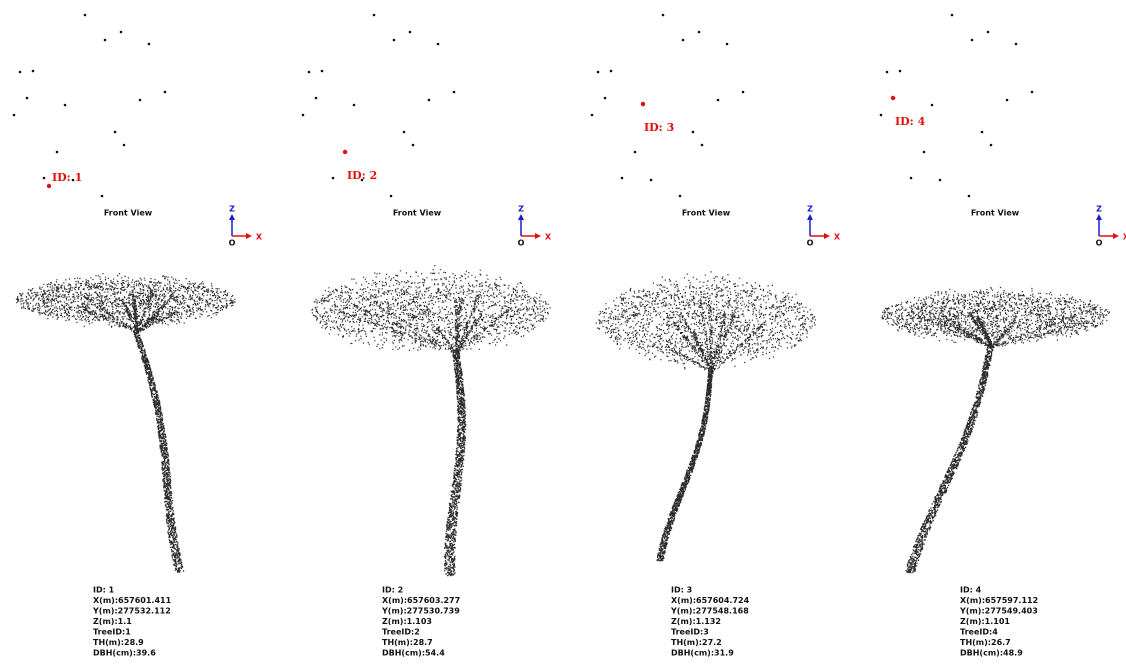  What do you see at coordinates (709, 611) in the screenshot?
I see `tree-info: Y(m):277548.168` at bounding box center [709, 611].